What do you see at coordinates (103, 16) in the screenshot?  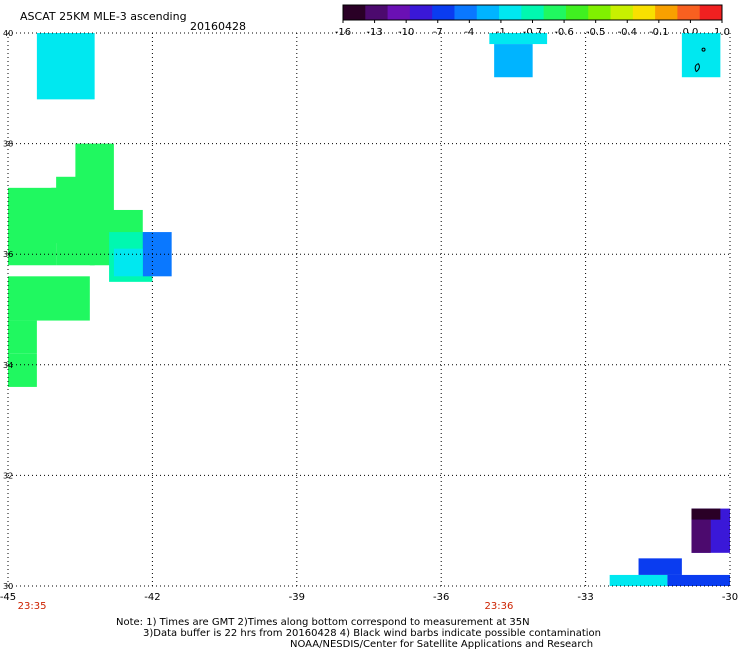 I see `product-title: ASCAT 25KM MLE-3 ascending` at bounding box center [103, 16].